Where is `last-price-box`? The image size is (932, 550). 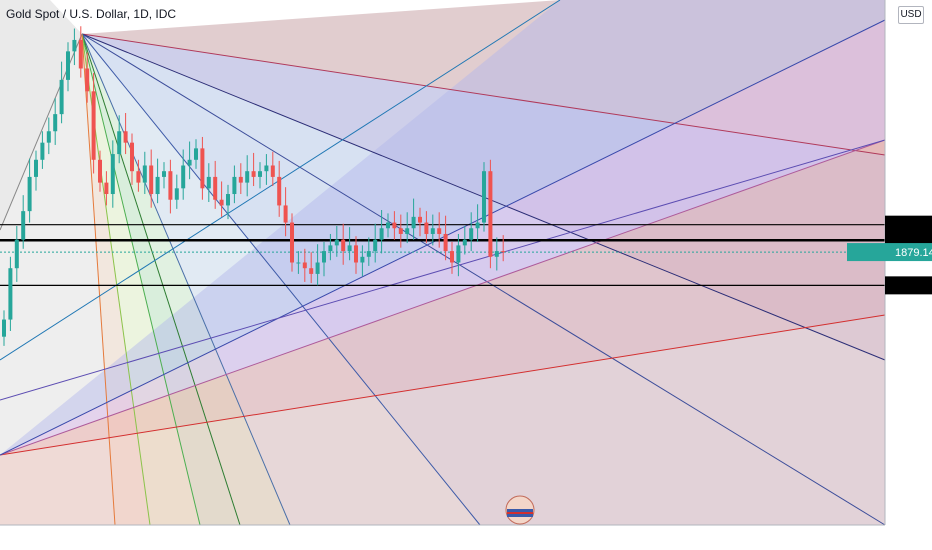 last-price-box is located at coordinates (908, 252).